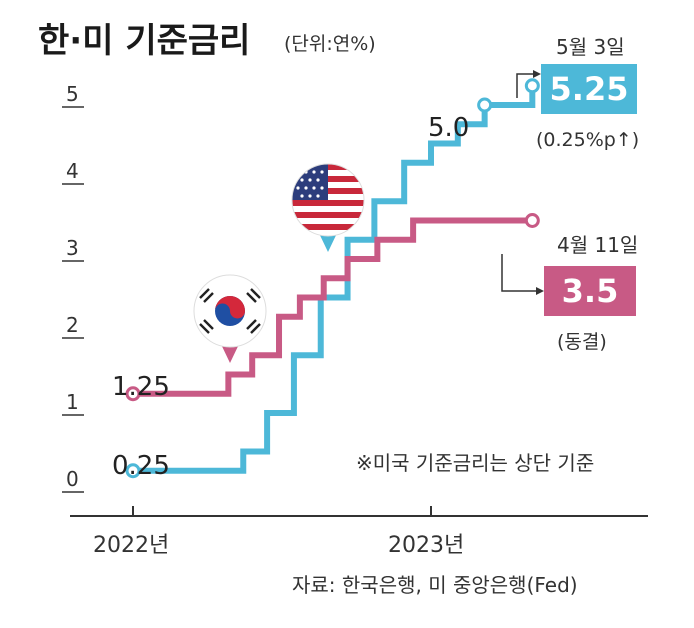 Image resolution: width=694 pixels, height=628 pixels. What do you see at coordinates (587, 140) in the screenshot?
I see `us-change: (0.25%p↑)` at bounding box center [587, 140].